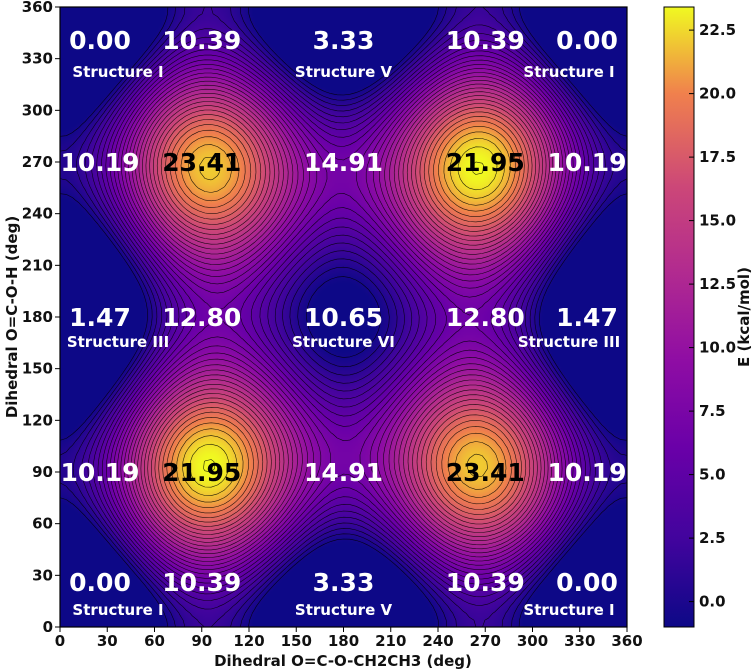 This screenshot has height=672, width=756. Describe the element at coordinates (717, 30) in the screenshot. I see `colorbar-tick-label: 22.5` at that location.